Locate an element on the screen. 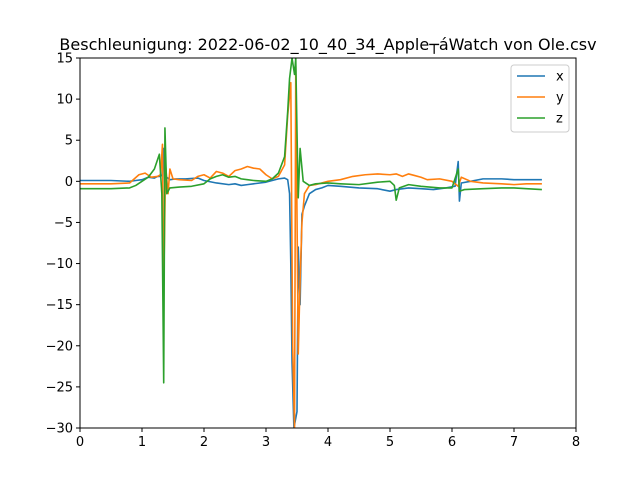  y-tick-label: −10 is located at coordinates (59, 264).